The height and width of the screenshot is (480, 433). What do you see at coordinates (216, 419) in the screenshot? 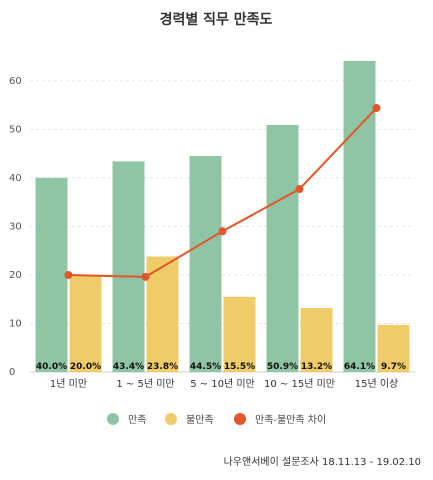
I see `legend: 만족 불만족 만족-불만족 차이` at bounding box center [216, 419].